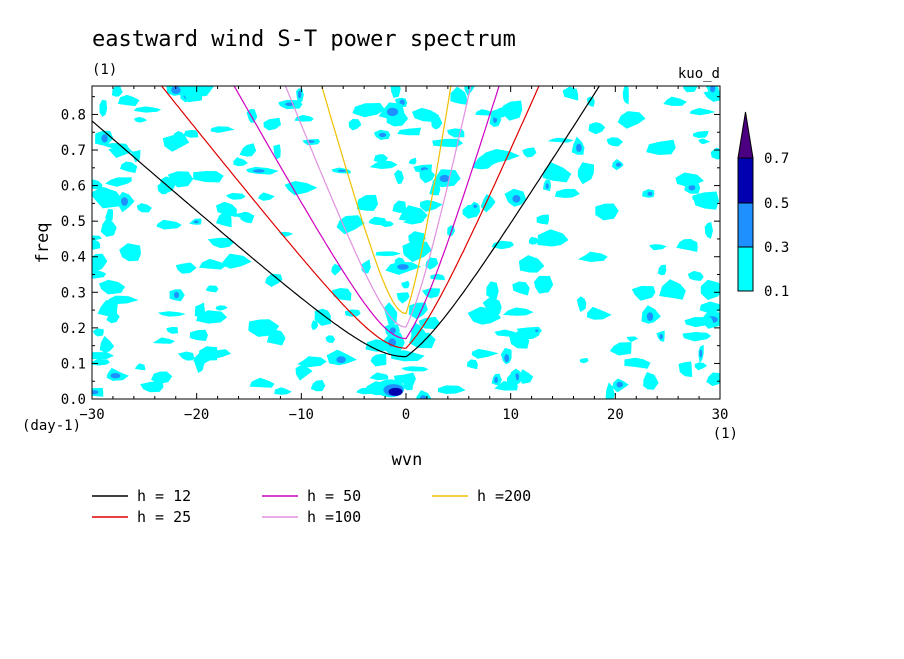 The width and height of the screenshot is (904, 659). What do you see at coordinates (334, 496) in the screenshot?
I see `legend-label: h = 50` at bounding box center [334, 496].